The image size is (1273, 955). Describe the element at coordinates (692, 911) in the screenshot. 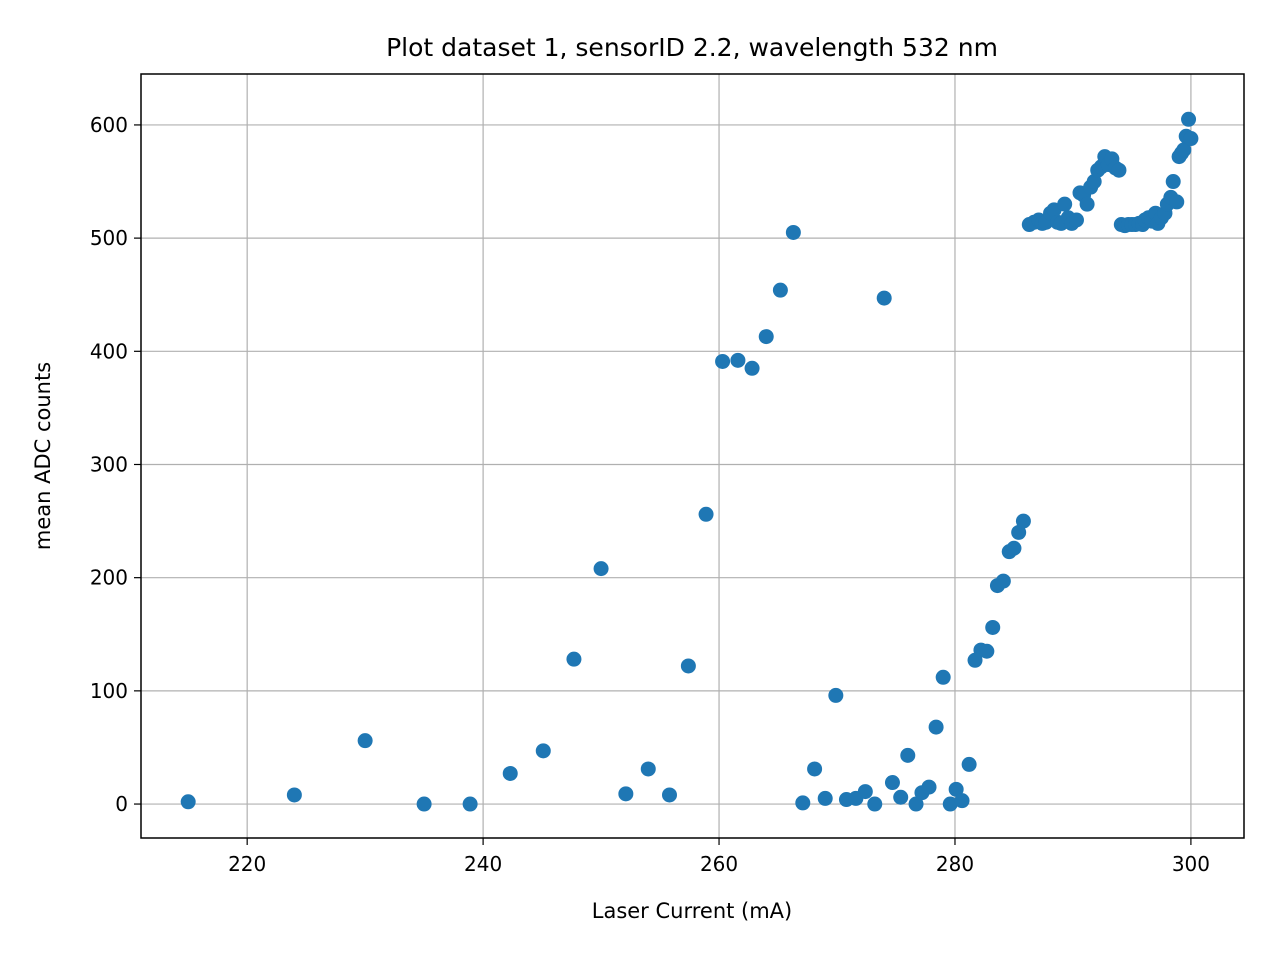

I see `x-axis-label: Laser Current (mA)` at that location.